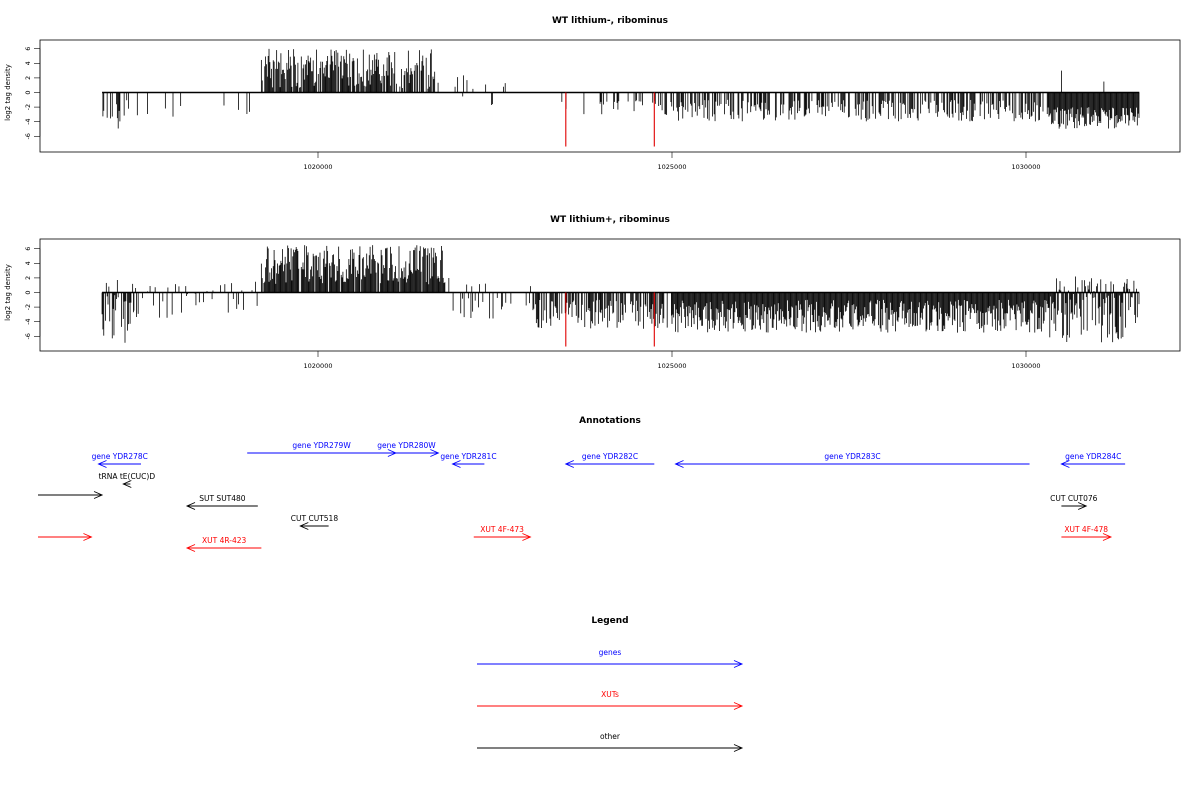 This screenshot has width=1200, height=800. What do you see at coordinates (610, 421) in the screenshot?
I see `annotations-title: Annotations` at bounding box center [610, 421].